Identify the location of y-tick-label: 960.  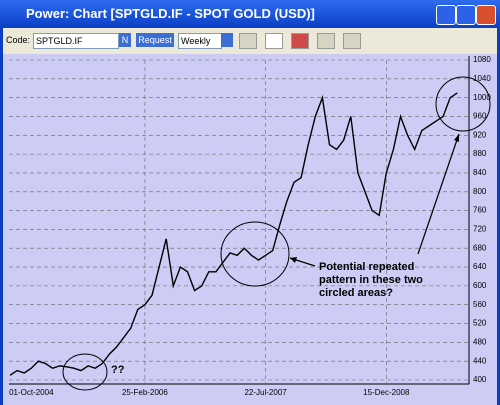
(480, 116).